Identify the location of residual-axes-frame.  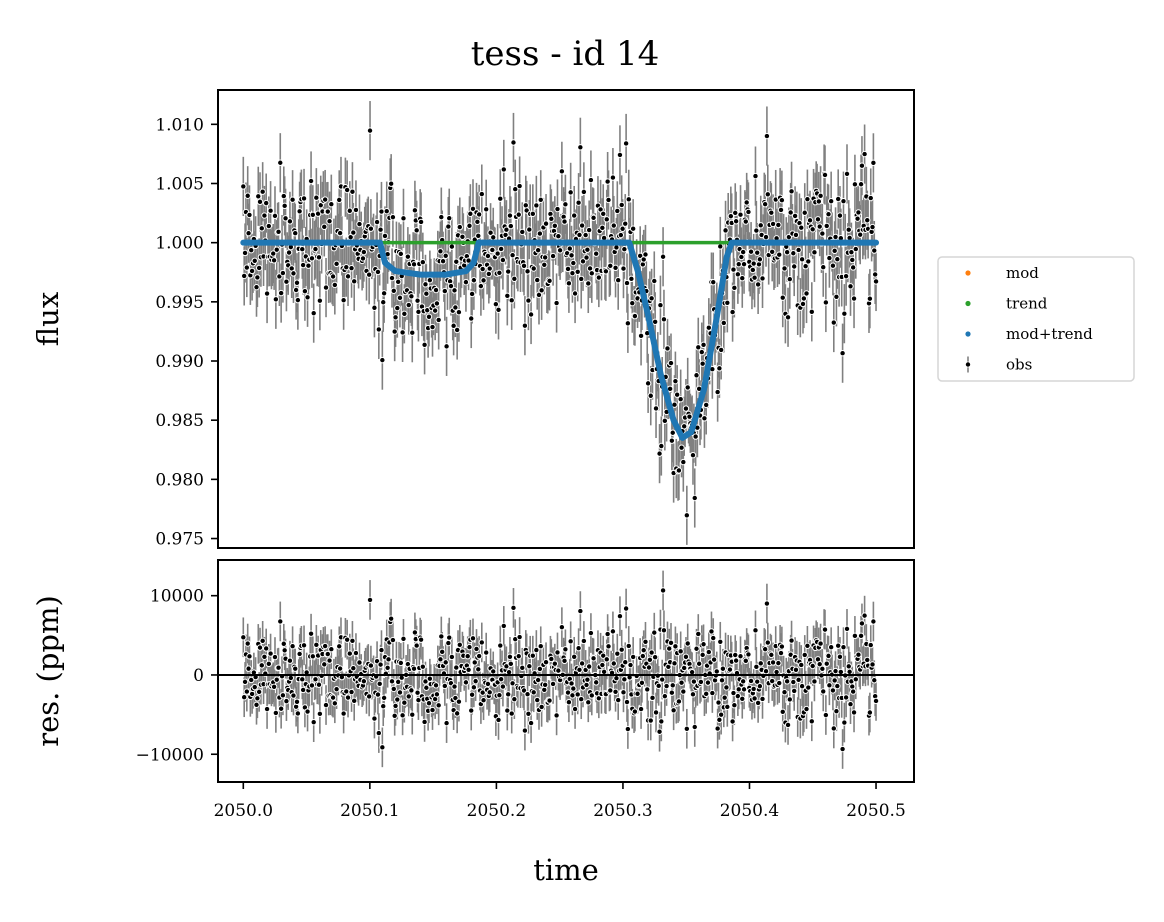
(566, 671).